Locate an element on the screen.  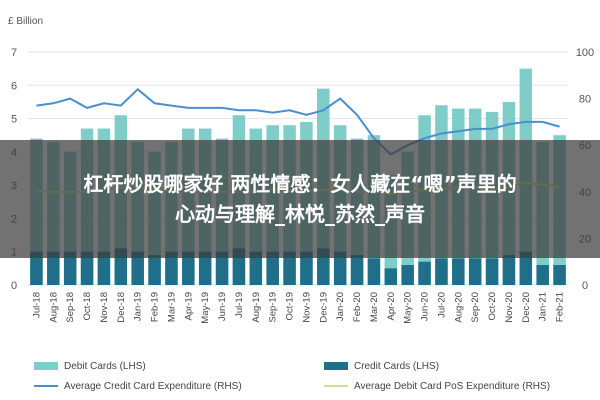
x-tick-label: Aug-19 is located at coordinates (256, 307).